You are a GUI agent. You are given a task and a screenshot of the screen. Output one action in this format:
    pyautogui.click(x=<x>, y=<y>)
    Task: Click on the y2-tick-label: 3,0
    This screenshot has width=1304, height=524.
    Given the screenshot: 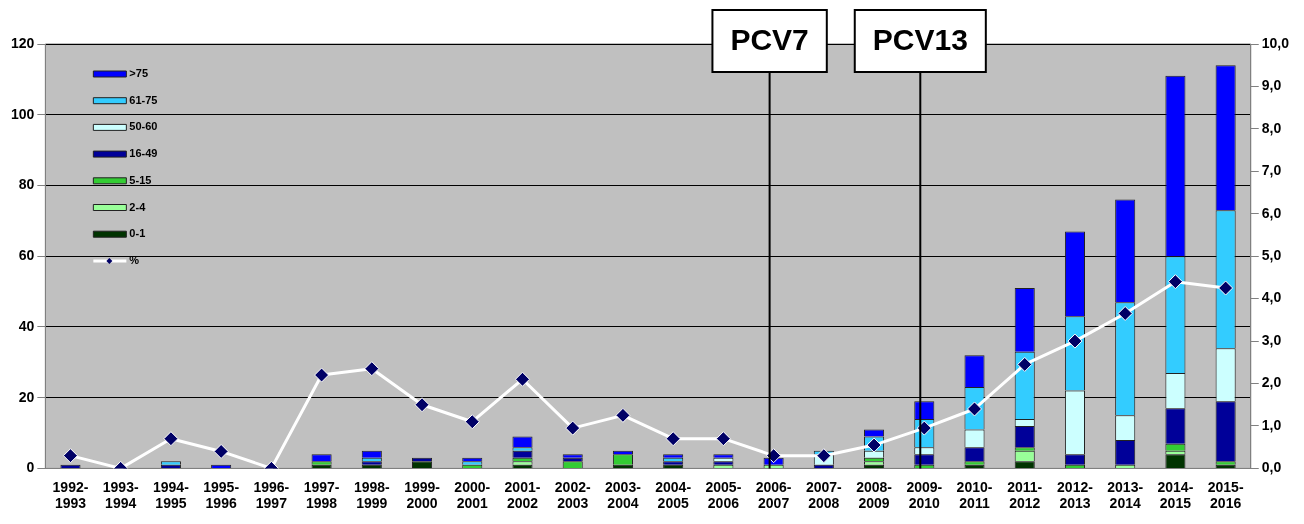 What is the action you would take?
    pyautogui.click(x=1271, y=339)
    